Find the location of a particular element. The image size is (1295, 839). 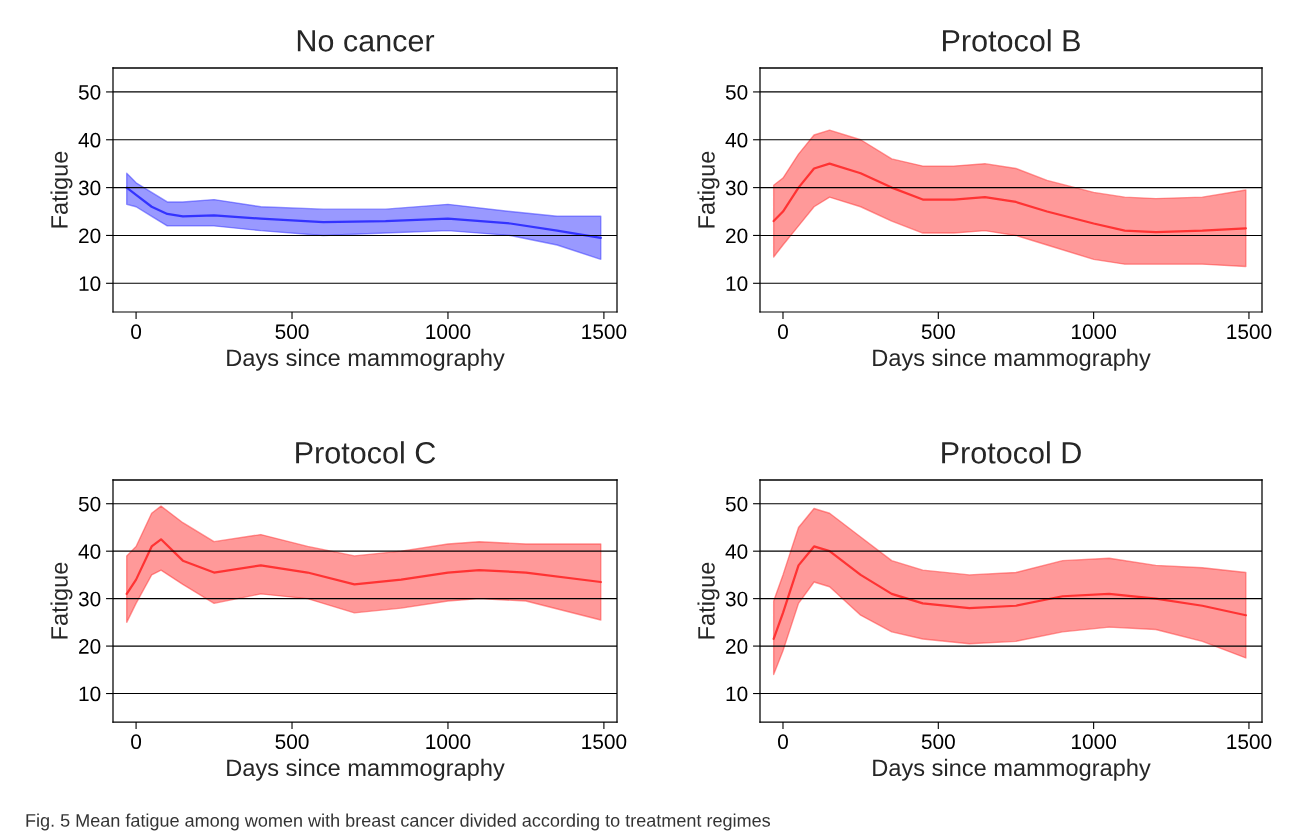

chart-title: Protocol D is located at coordinates (1011, 452).